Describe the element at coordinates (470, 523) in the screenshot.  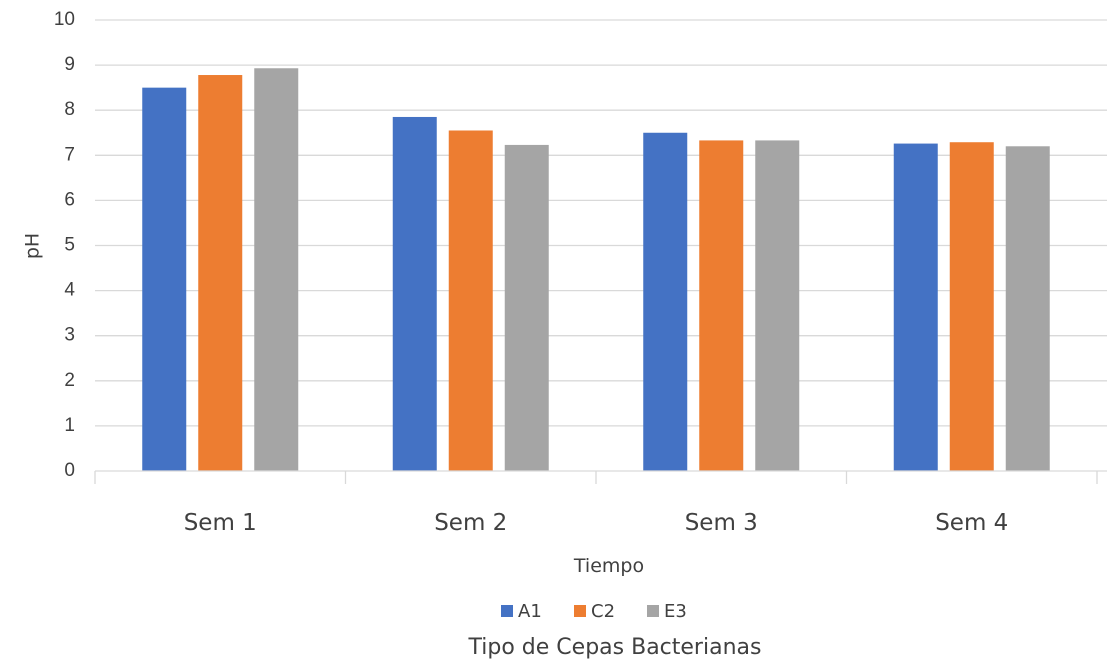
I see `x-tick-label: Sem 2` at that location.